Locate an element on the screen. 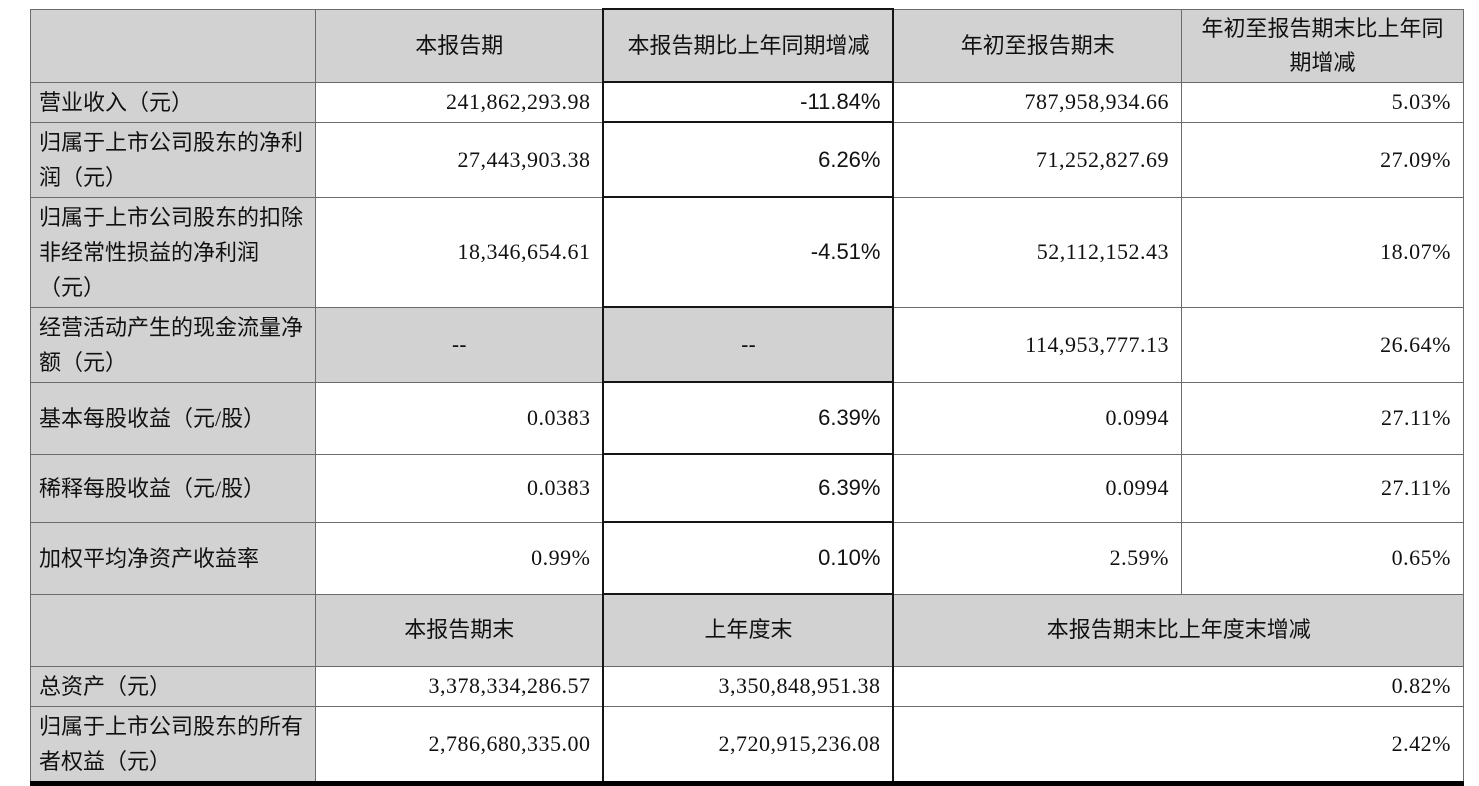  row-label: 经营活动产生的现金流量净额（元） is located at coordinates (173, 344).